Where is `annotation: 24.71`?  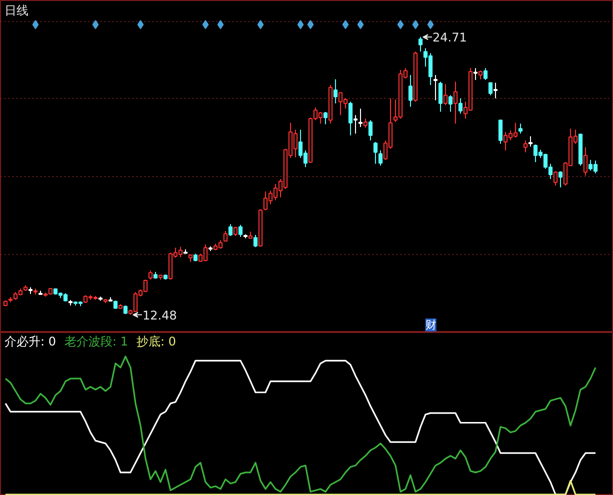
annotation: 24.71 is located at coordinates (449, 37).